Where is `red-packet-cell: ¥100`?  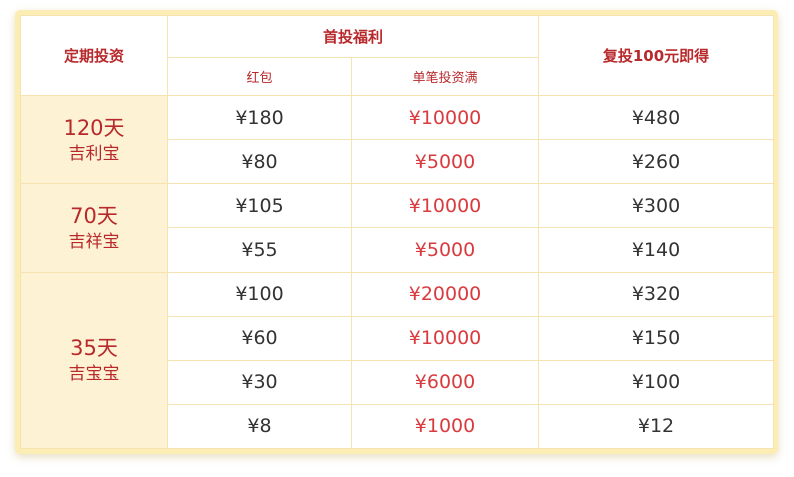
red-packet-cell: ¥100 is located at coordinates (259, 294).